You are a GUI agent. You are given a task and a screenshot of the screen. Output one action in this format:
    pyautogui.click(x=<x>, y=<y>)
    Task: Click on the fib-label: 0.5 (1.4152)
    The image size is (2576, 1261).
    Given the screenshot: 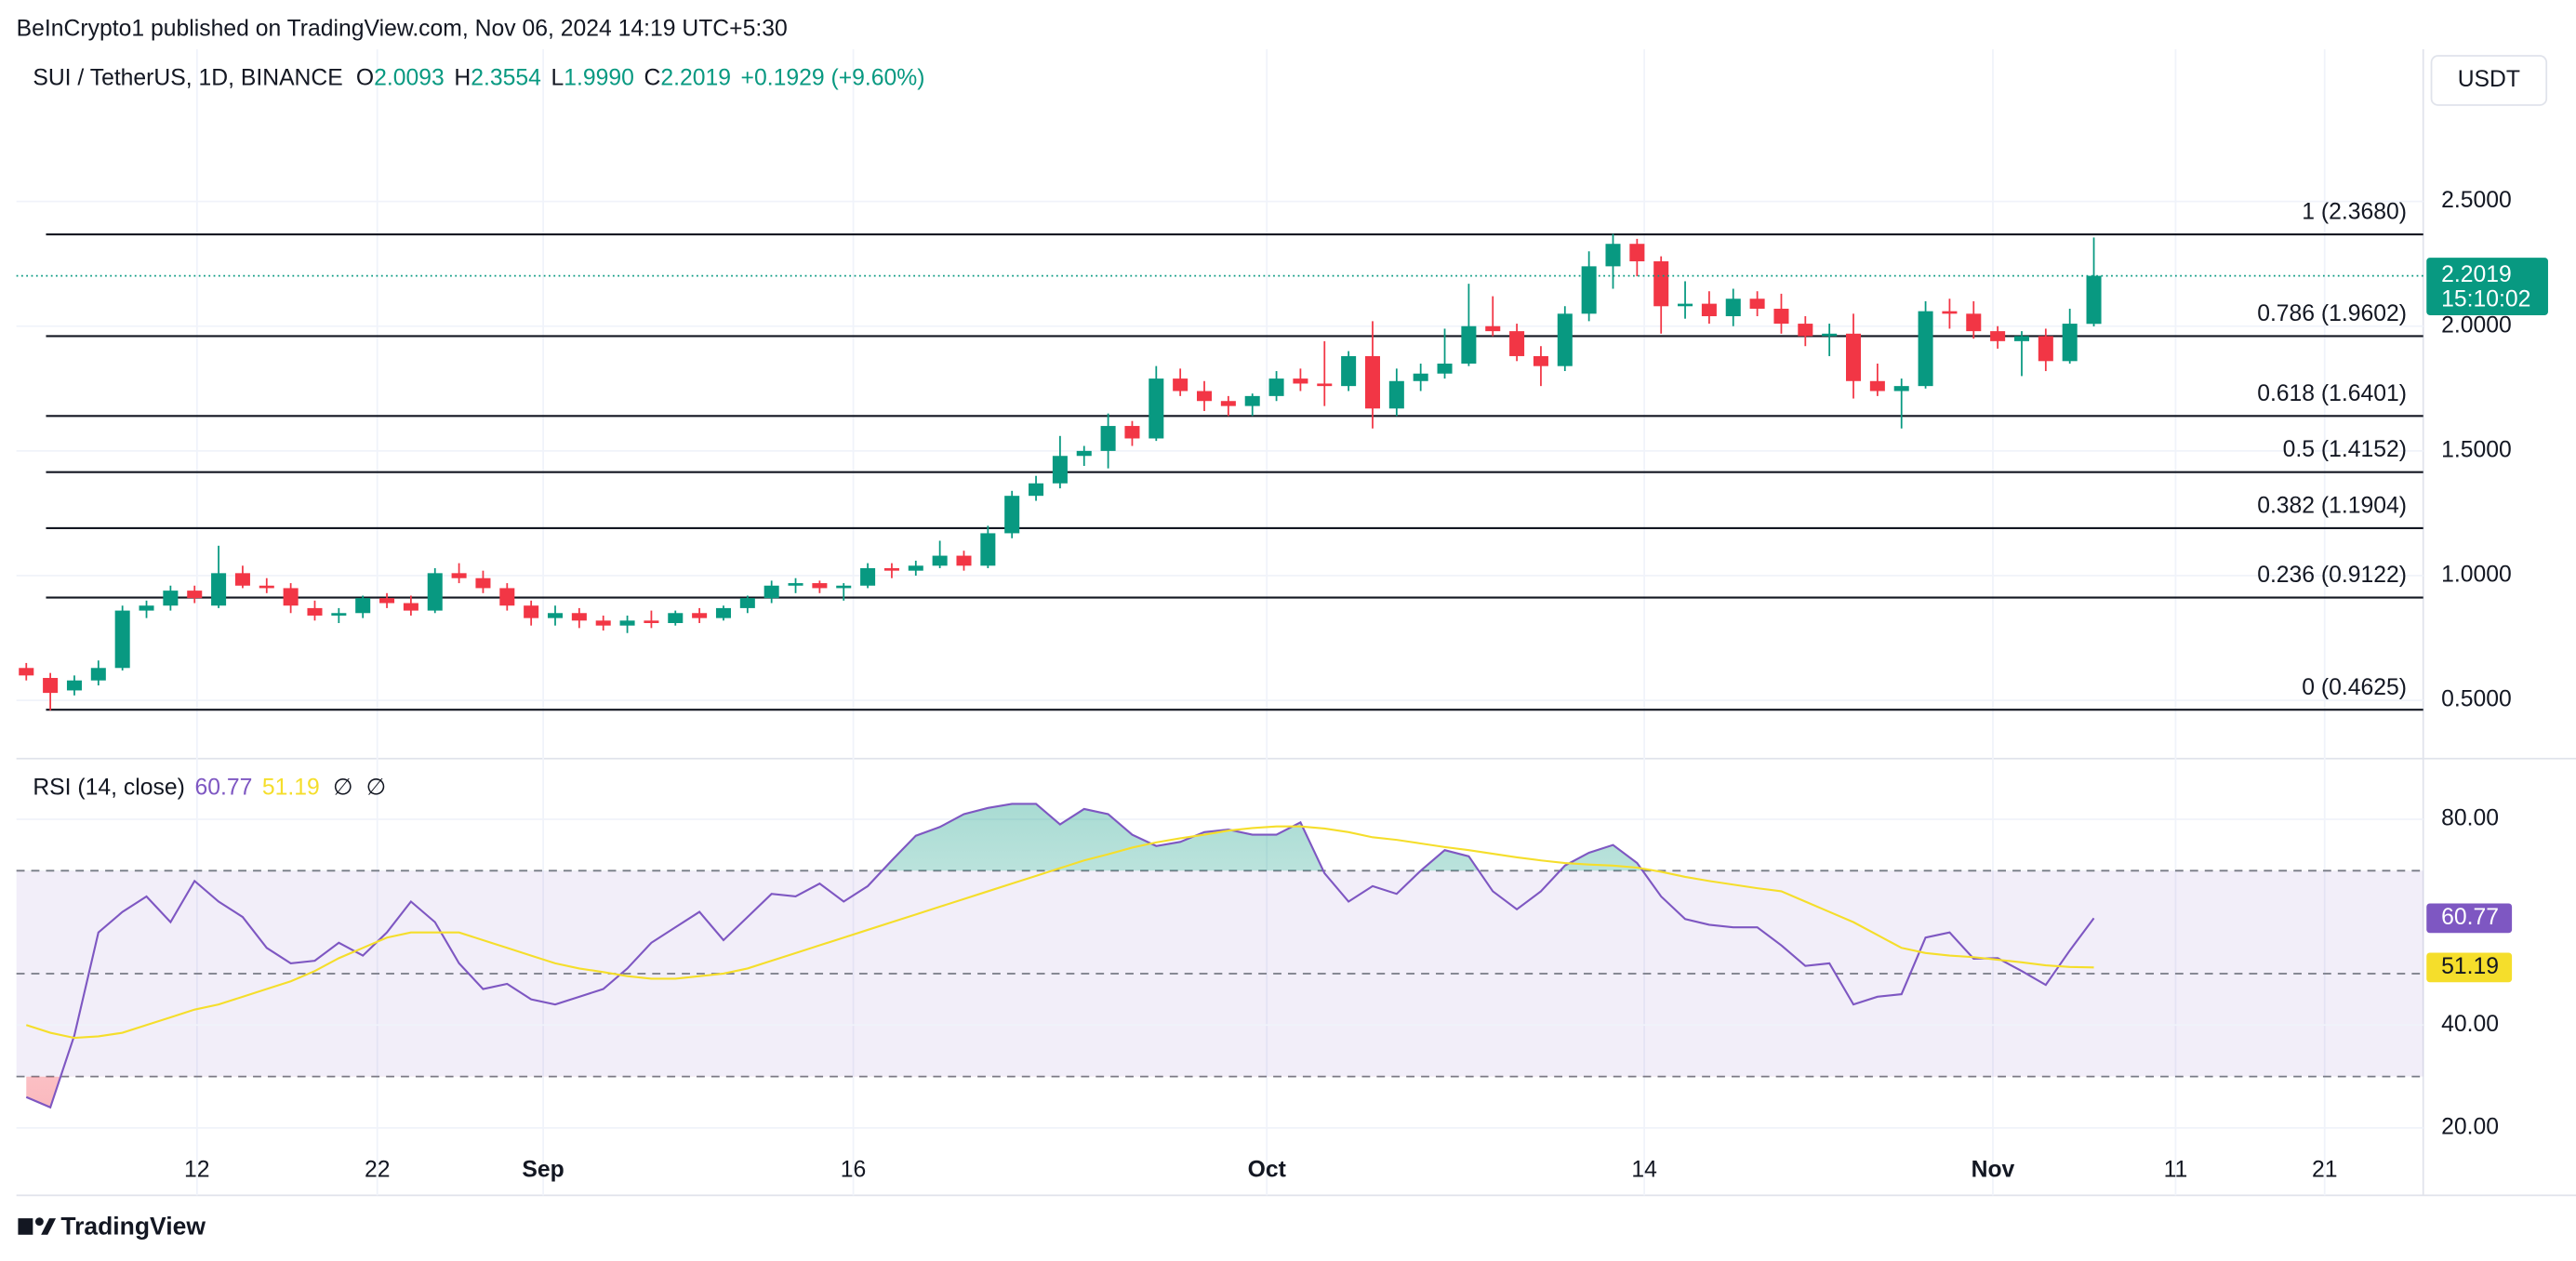 What is the action you would take?
    pyautogui.click(x=2345, y=449)
    